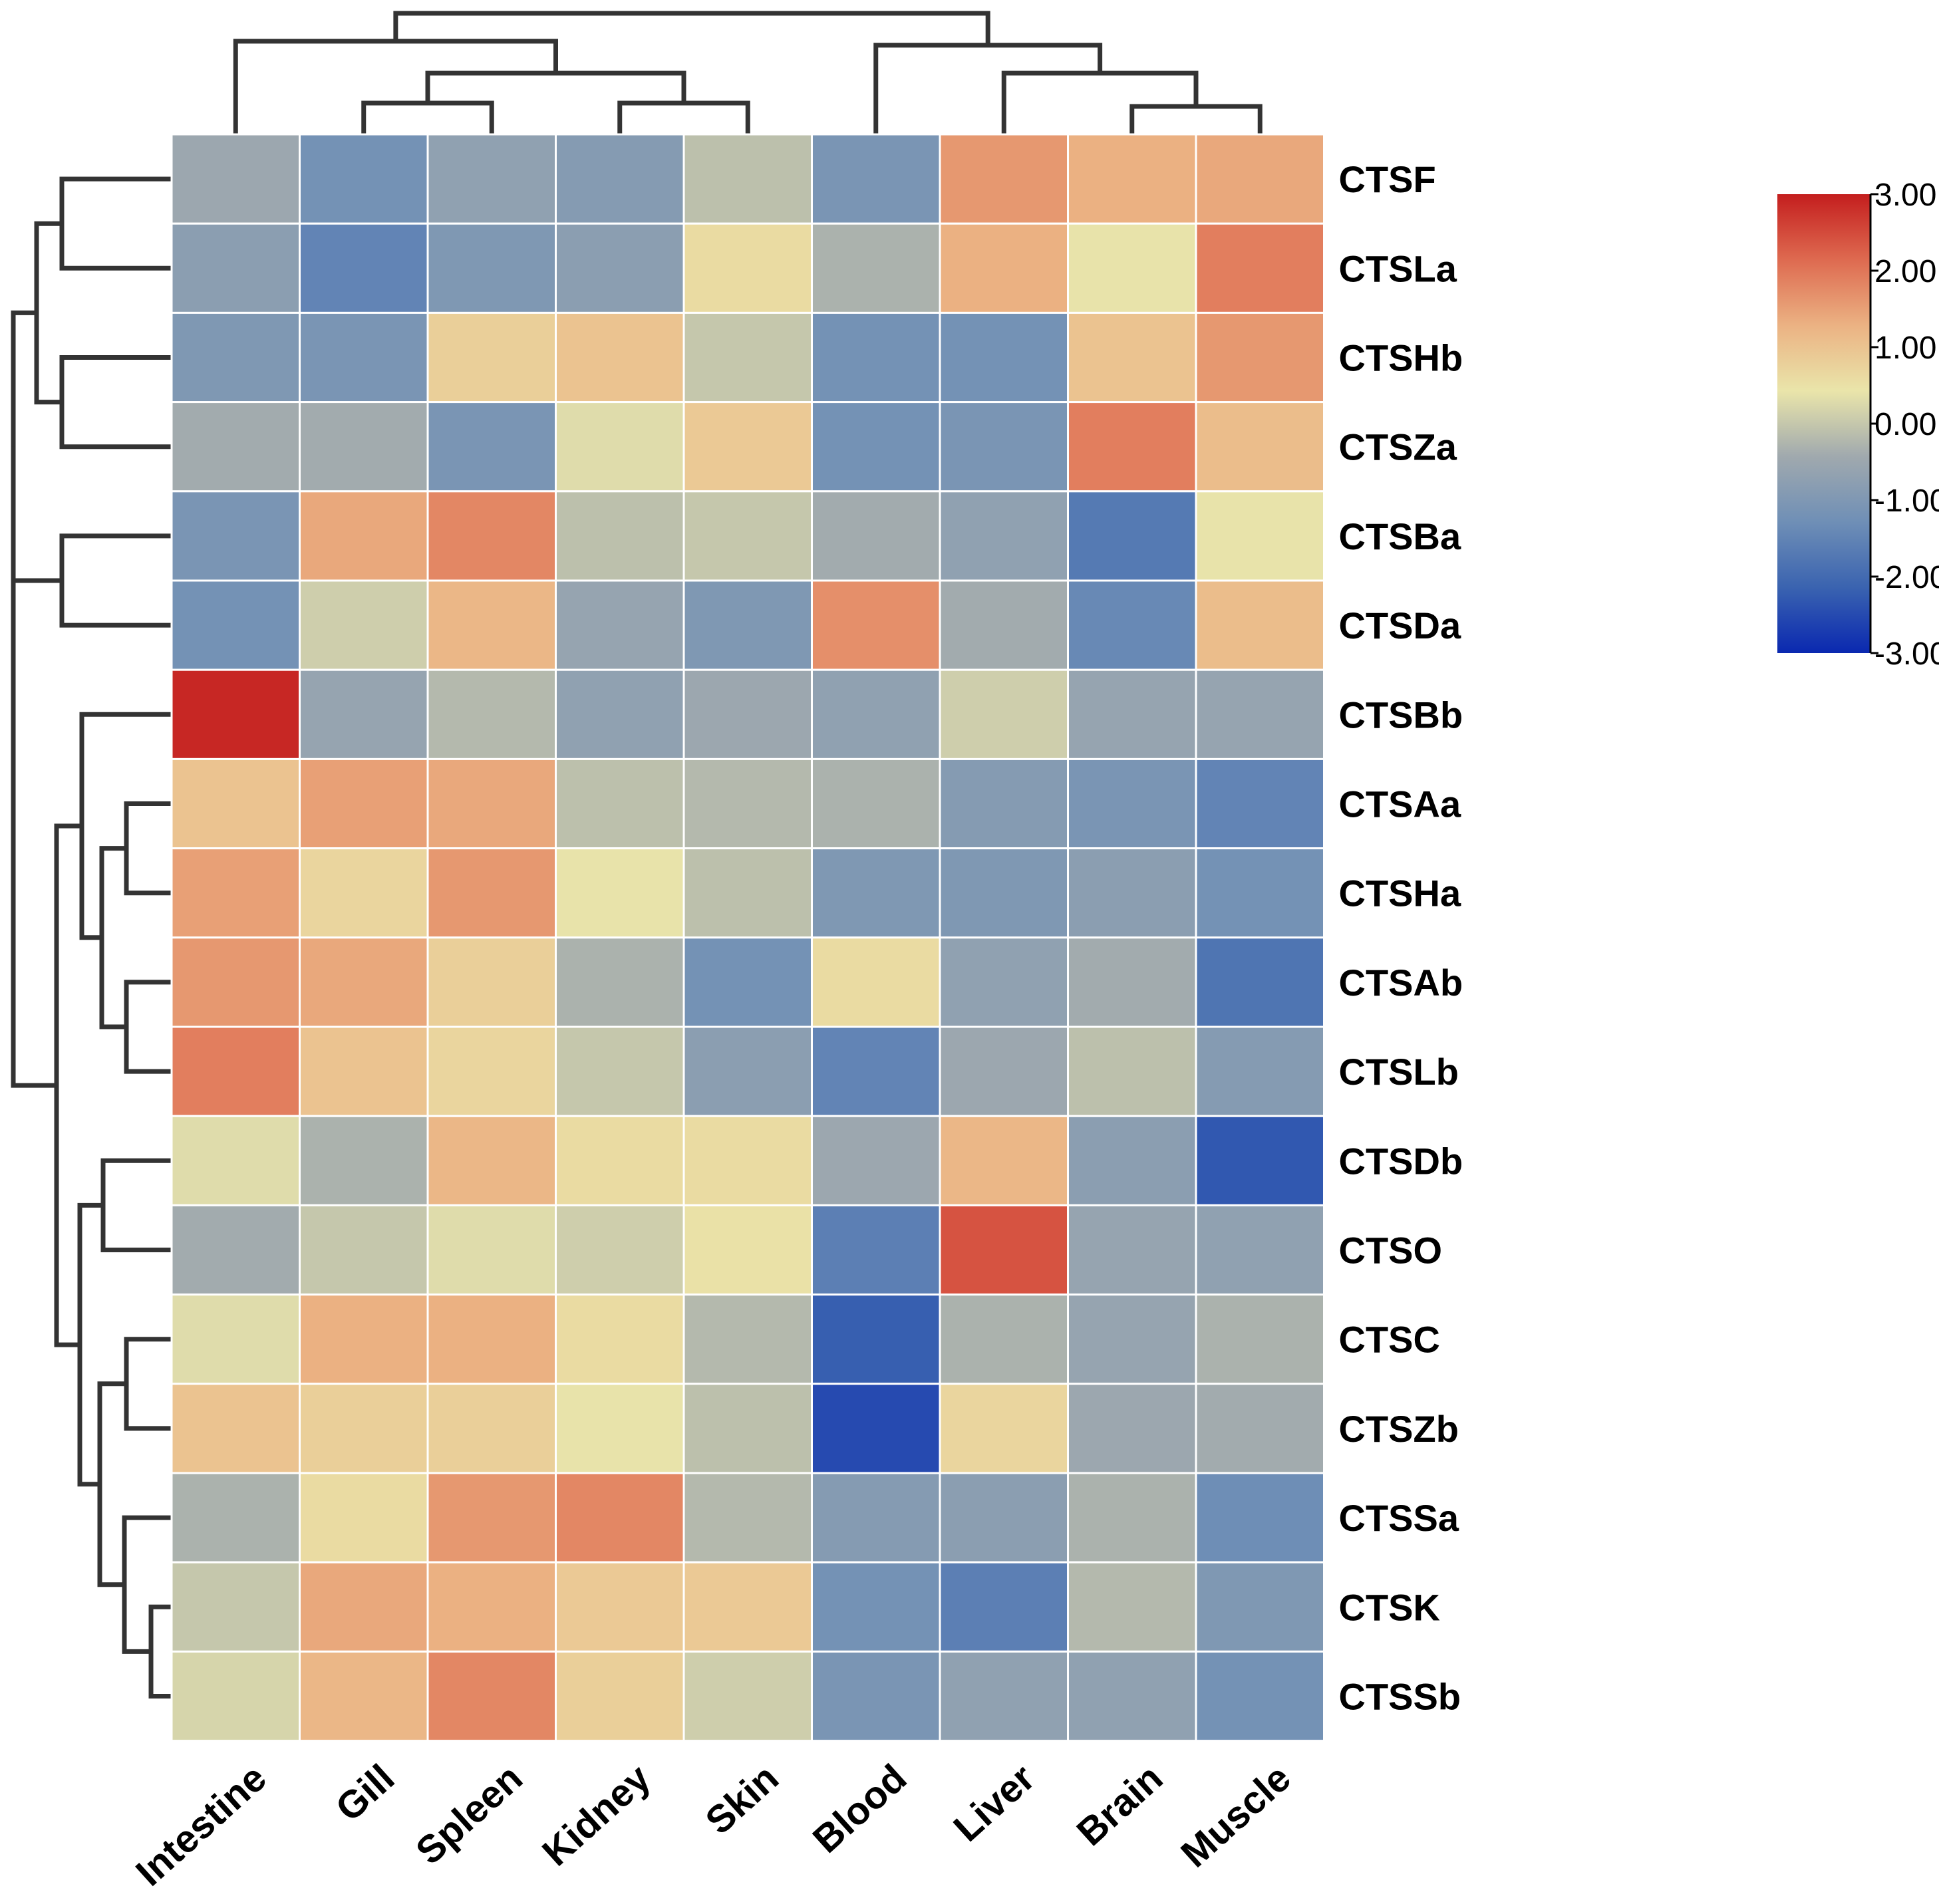 Image resolution: width=1939 pixels, height=1904 pixels. I want to click on heatmap-cell-CTSHa-Muscle, so click(1260, 893).